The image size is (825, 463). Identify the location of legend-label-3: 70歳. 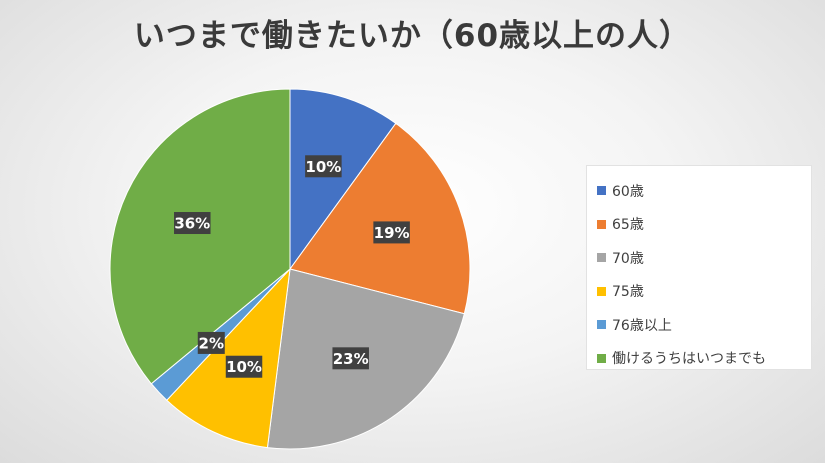
(628, 258).